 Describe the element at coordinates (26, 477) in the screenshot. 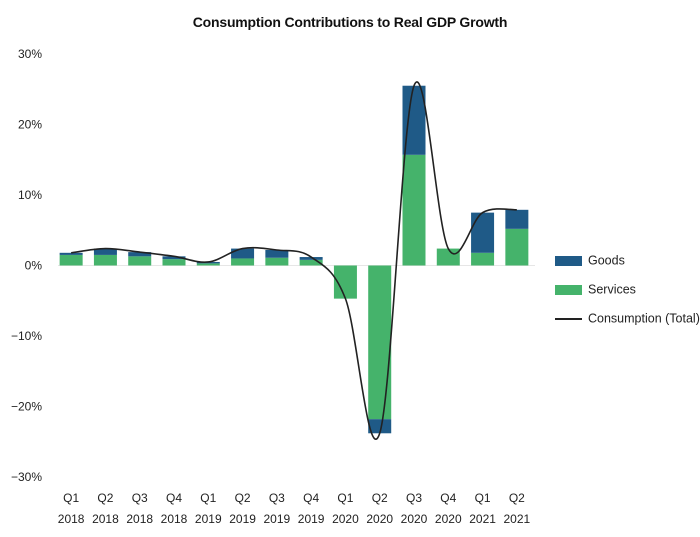

I see `y-tick-label: −30%` at that location.